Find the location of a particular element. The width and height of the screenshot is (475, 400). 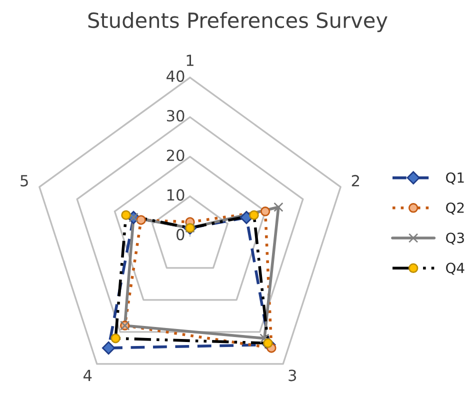

spoke-label: 4 is located at coordinates (88, 375).